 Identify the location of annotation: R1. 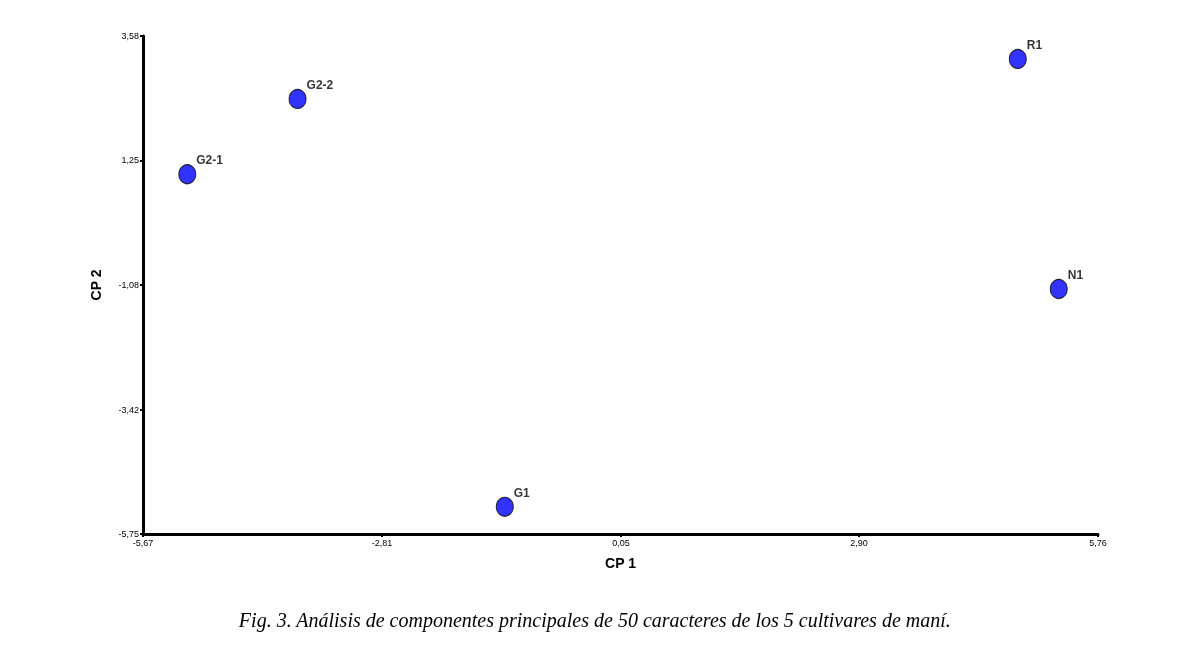
(1034, 44).